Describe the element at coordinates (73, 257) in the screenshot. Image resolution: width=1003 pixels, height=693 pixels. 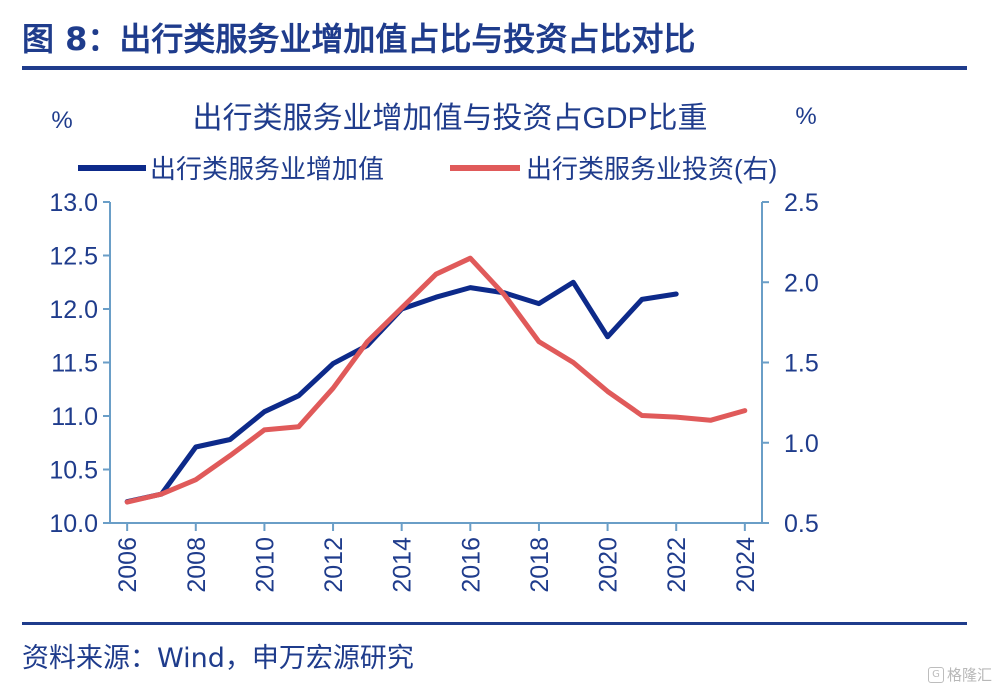
I see `left-tick-label: 12.5` at that location.